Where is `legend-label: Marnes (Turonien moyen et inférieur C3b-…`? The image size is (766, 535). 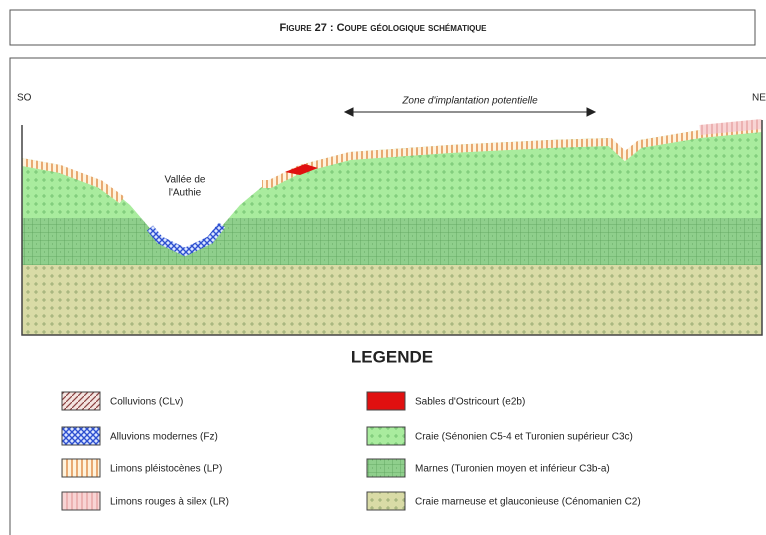 legend-label: Marnes (Turonien moyen et inférieur C3b-… is located at coordinates (512, 469).